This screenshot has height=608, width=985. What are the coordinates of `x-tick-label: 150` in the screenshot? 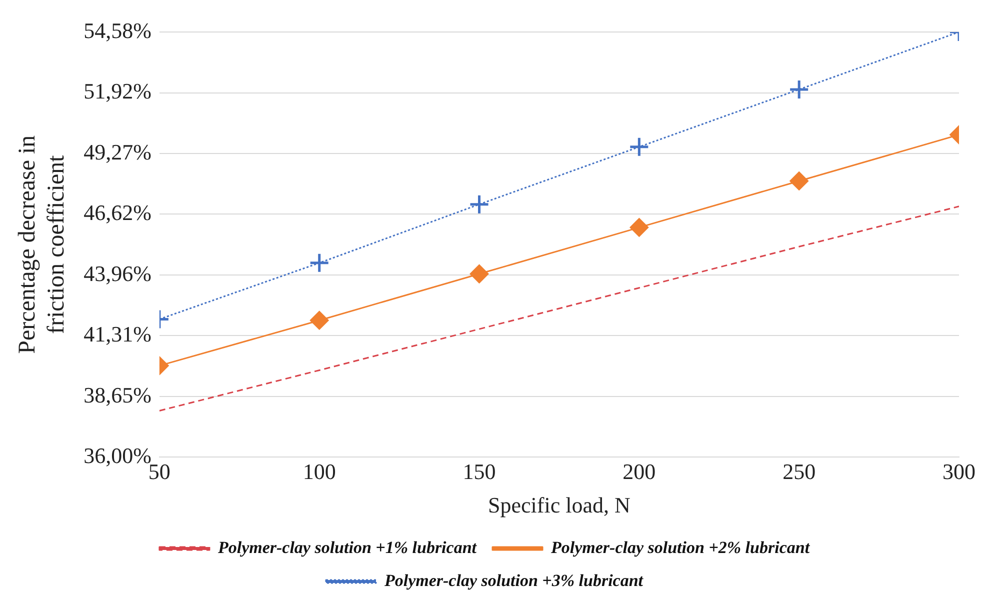 It's located at (479, 471).